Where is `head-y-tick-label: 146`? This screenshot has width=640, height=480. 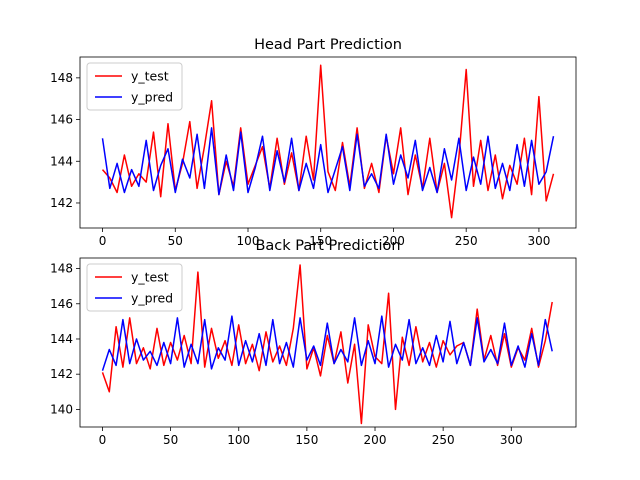
head-y-tick-label: 146 is located at coordinates (61, 120).